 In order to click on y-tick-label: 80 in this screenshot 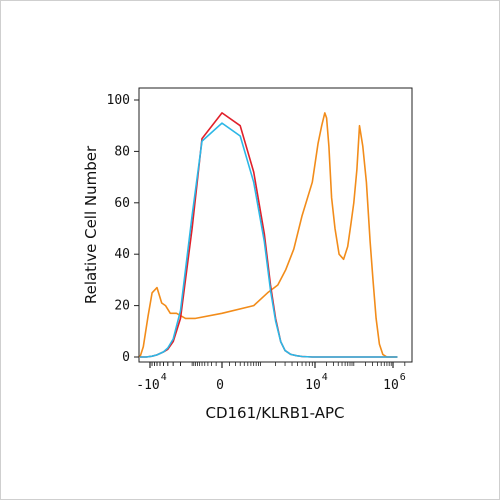, I will do `click(122, 151)`.